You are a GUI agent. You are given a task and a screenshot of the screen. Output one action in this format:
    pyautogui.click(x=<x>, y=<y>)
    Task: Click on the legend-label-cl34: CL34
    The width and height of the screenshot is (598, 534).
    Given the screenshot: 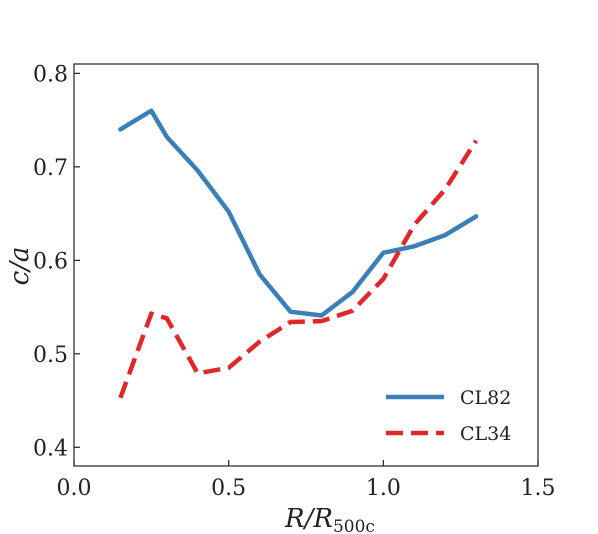 What is the action you would take?
    pyautogui.click(x=485, y=434)
    